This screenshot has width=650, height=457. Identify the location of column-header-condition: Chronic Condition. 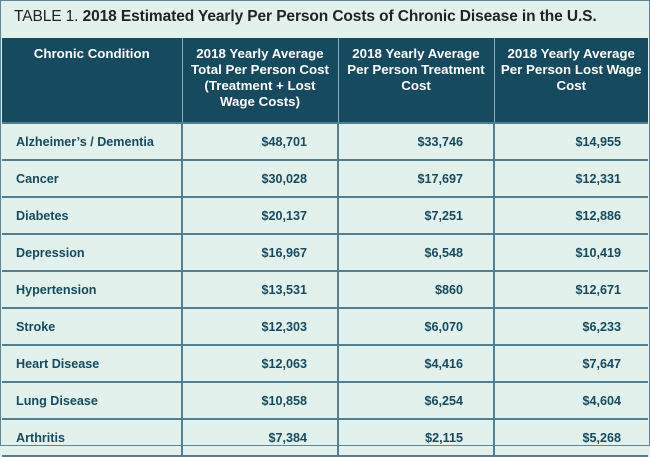
(92, 80).